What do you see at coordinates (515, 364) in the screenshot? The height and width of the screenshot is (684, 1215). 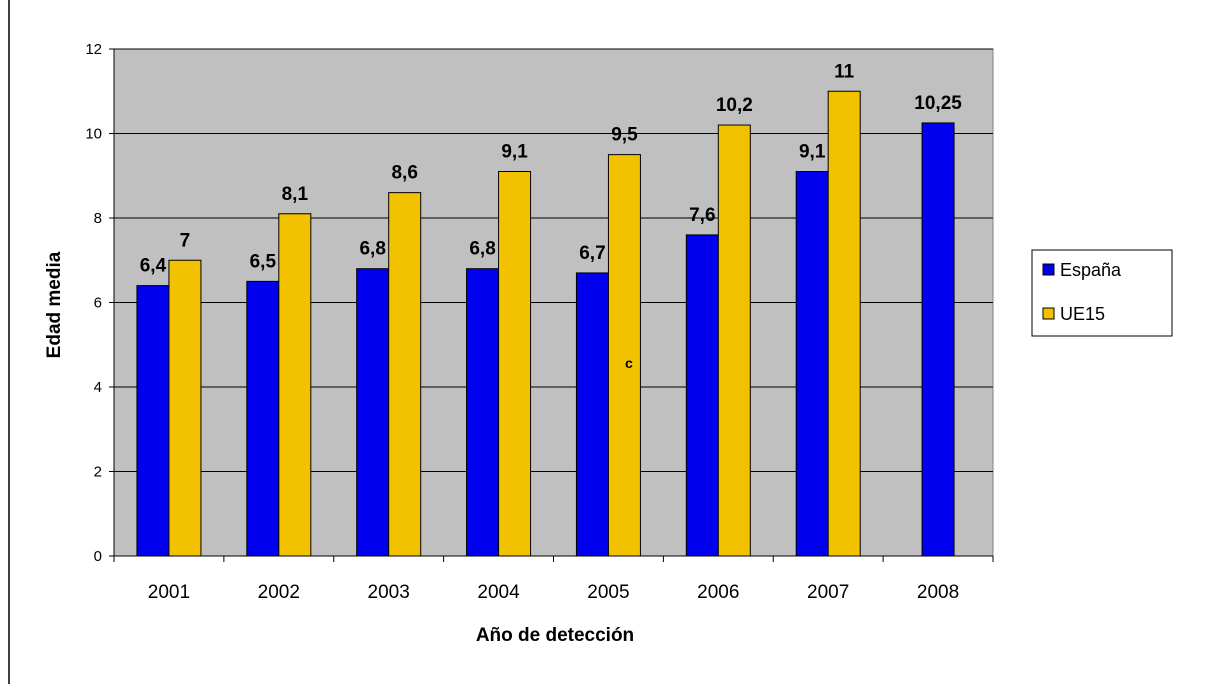 I see `bar-ue15-2004` at bounding box center [515, 364].